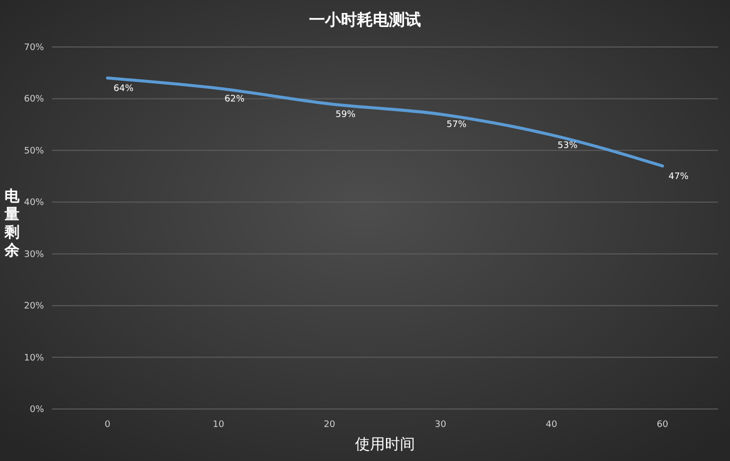  I want to click on data-label: 64%, so click(124, 89).